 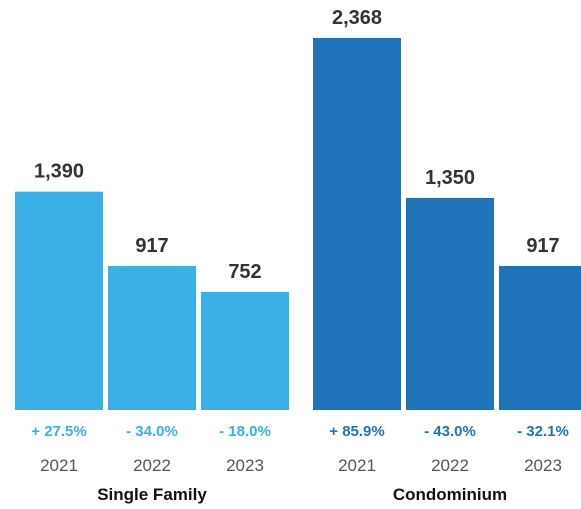 I want to click on change-label: + 85.9%, so click(x=356, y=431).